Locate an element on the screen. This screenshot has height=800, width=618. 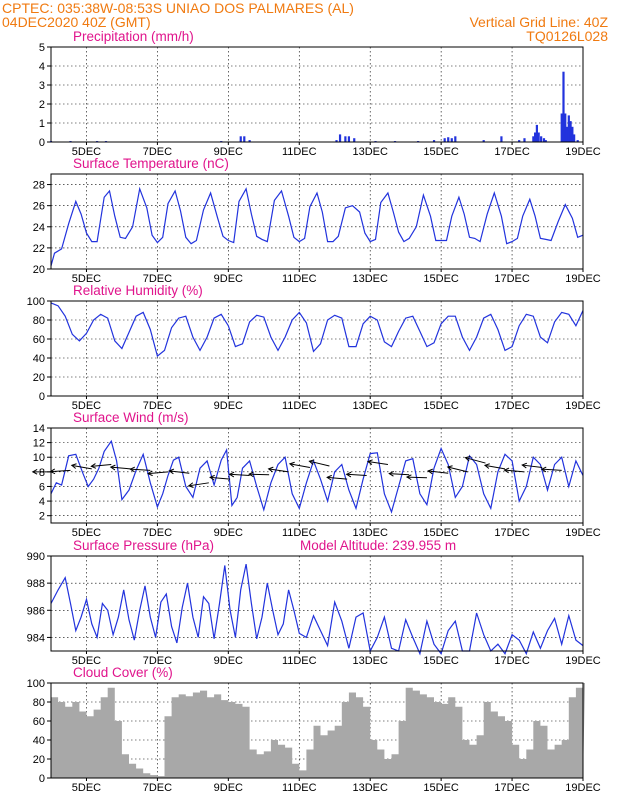
humidity-line is located at coordinates (317, 330).